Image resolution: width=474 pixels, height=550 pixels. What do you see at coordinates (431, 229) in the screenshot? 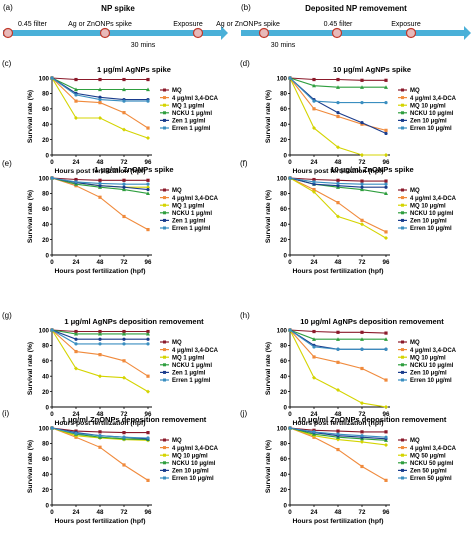
I see `legend-label: Erren 10 μg/ml` at bounding box center [431, 229].